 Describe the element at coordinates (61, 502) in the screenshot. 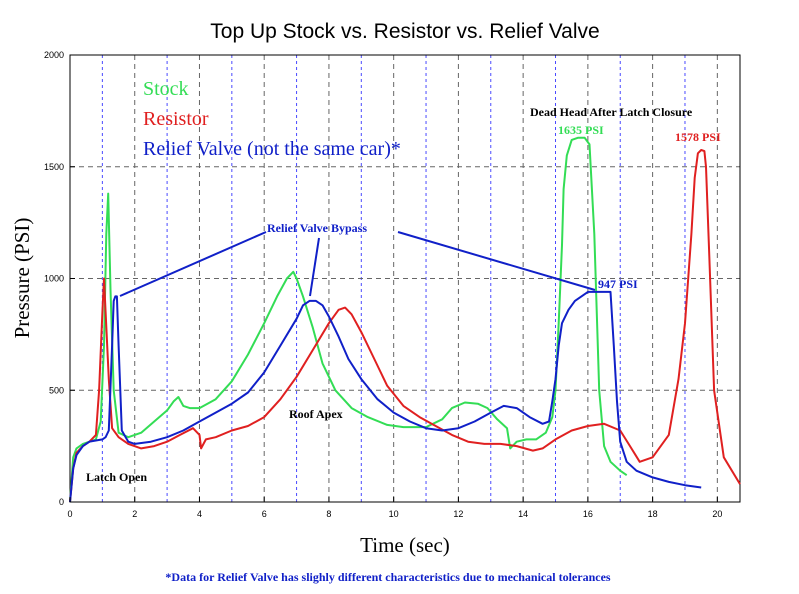

I see `y-tick-label: 0` at that location.